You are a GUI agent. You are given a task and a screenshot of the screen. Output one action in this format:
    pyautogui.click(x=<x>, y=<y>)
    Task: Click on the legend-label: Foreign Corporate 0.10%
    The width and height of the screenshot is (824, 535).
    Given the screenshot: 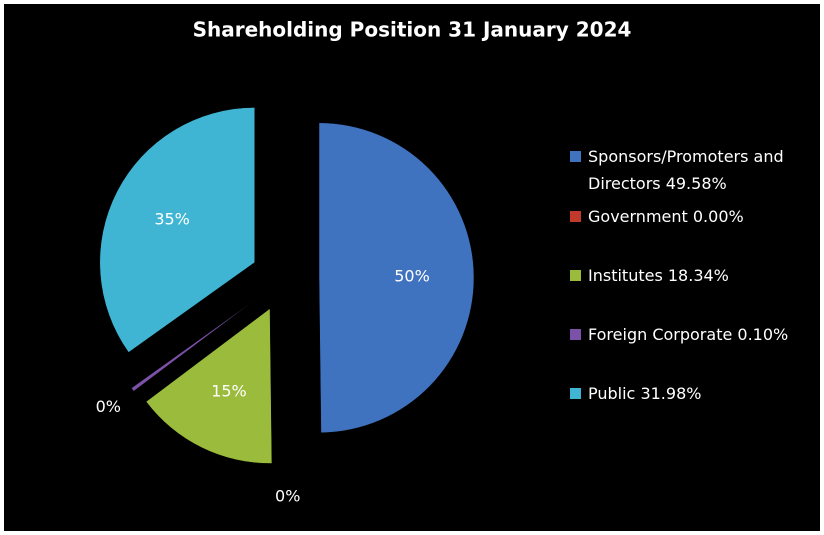 What is the action you would take?
    pyautogui.click(x=688, y=334)
    